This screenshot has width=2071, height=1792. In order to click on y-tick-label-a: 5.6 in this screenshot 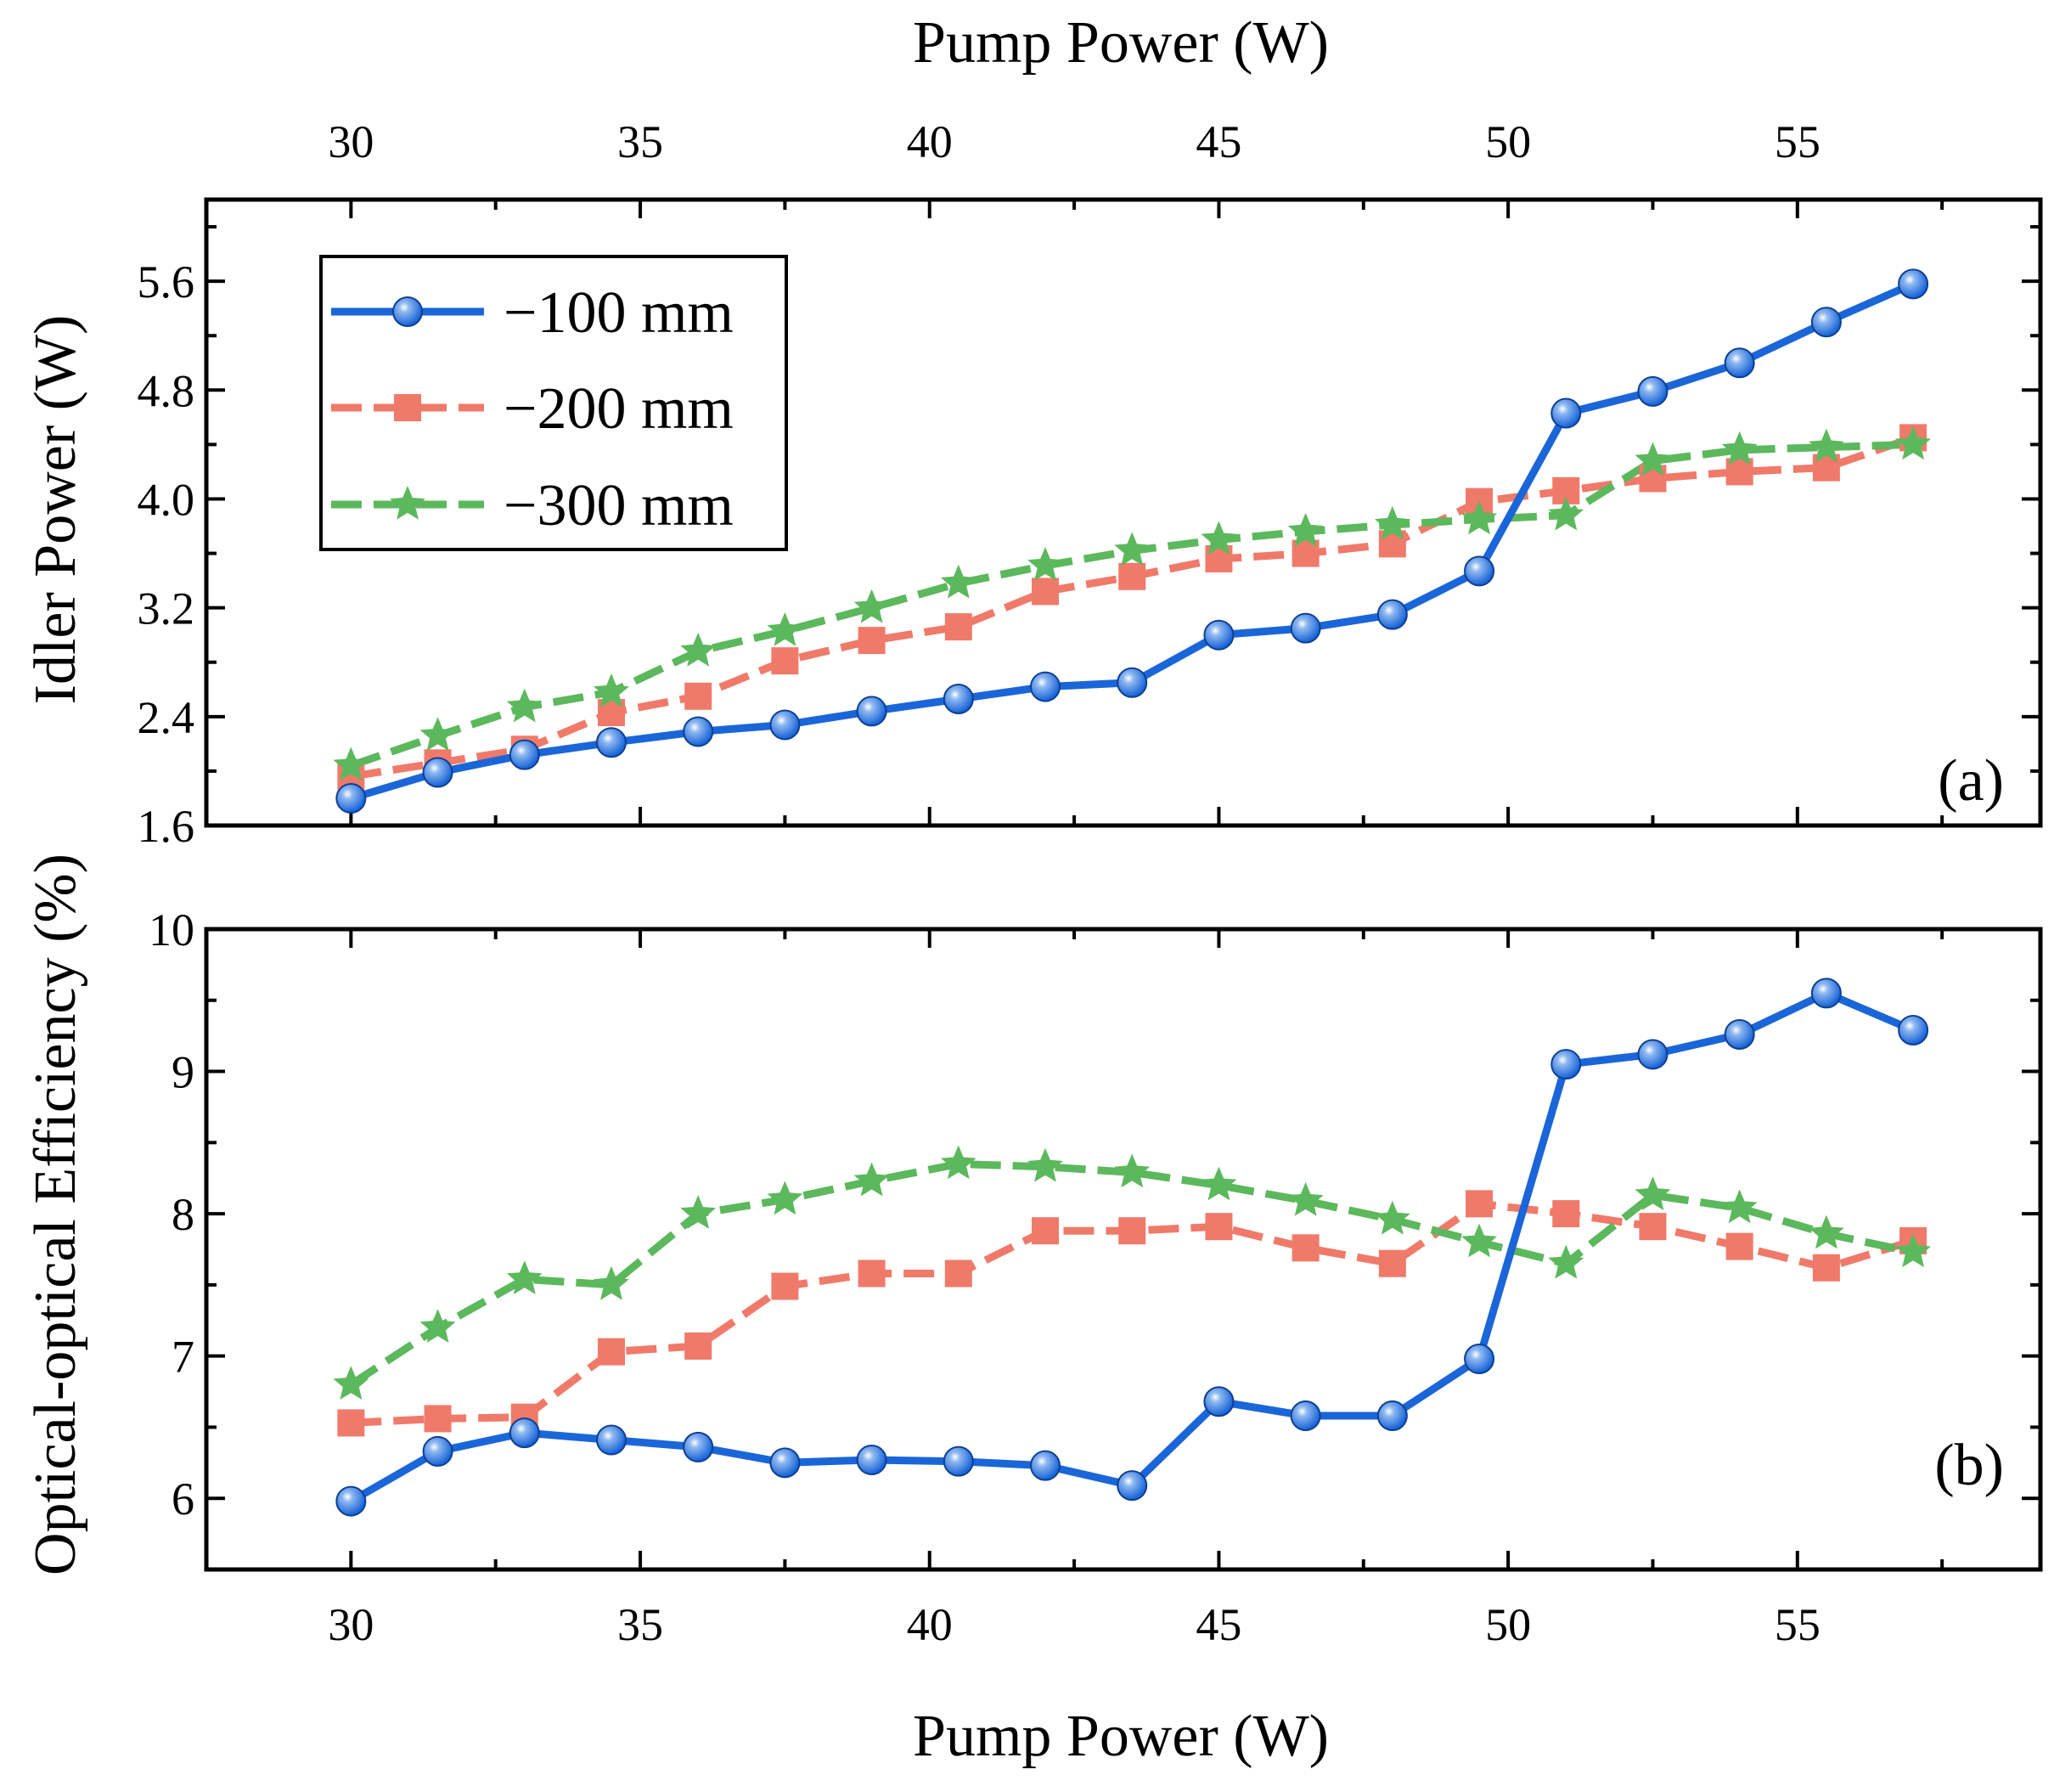, I will do `click(166, 281)`.